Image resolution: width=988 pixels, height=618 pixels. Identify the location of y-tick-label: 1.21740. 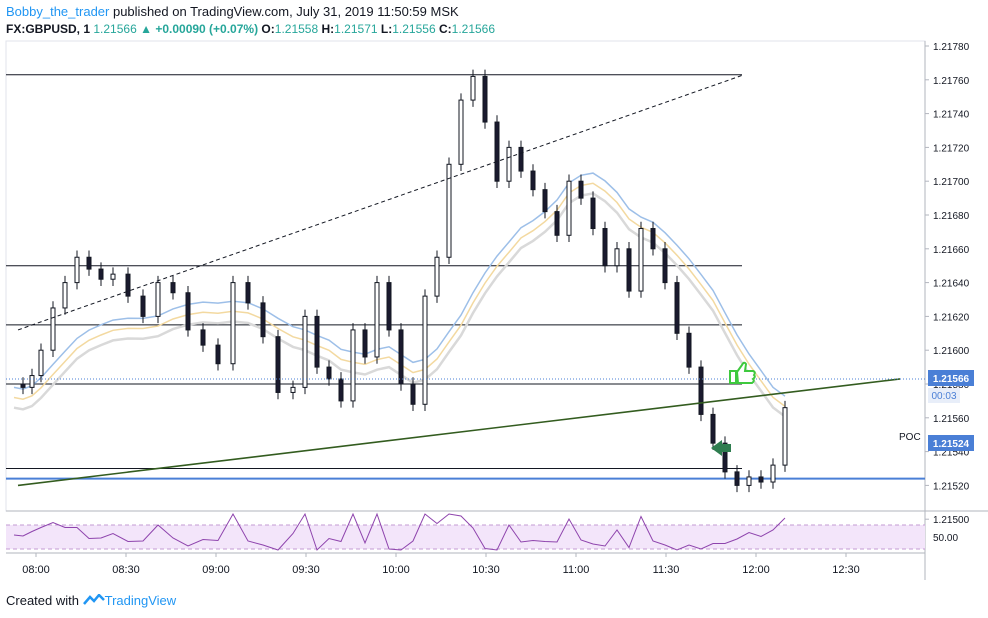
(951, 115).